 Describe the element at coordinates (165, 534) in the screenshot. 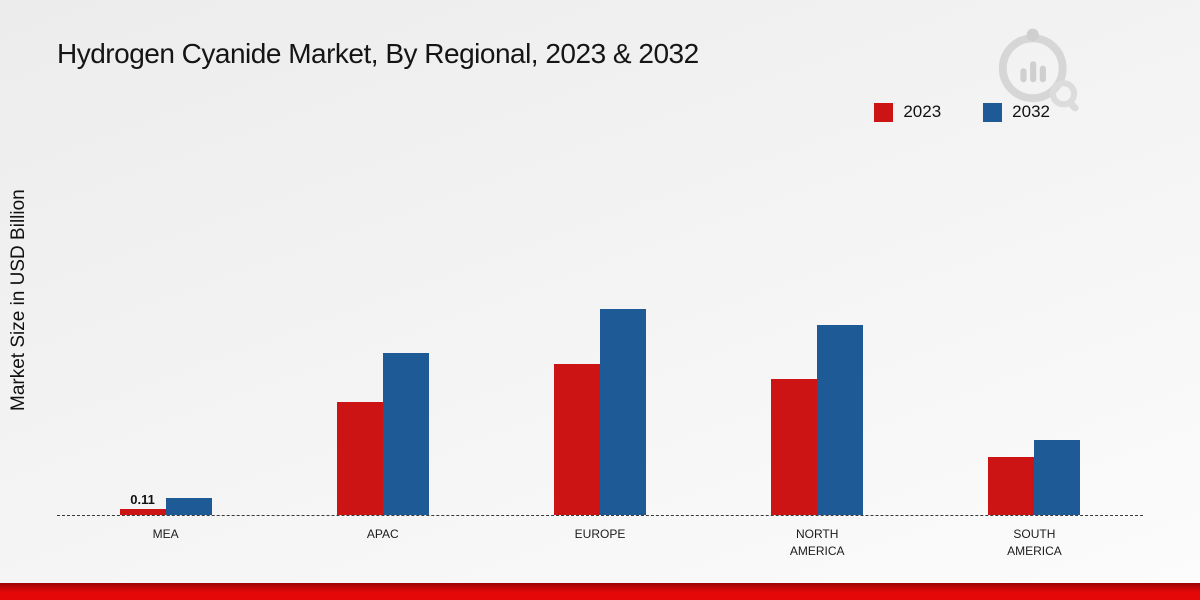

I see `category-label-mea: MEA` at that location.